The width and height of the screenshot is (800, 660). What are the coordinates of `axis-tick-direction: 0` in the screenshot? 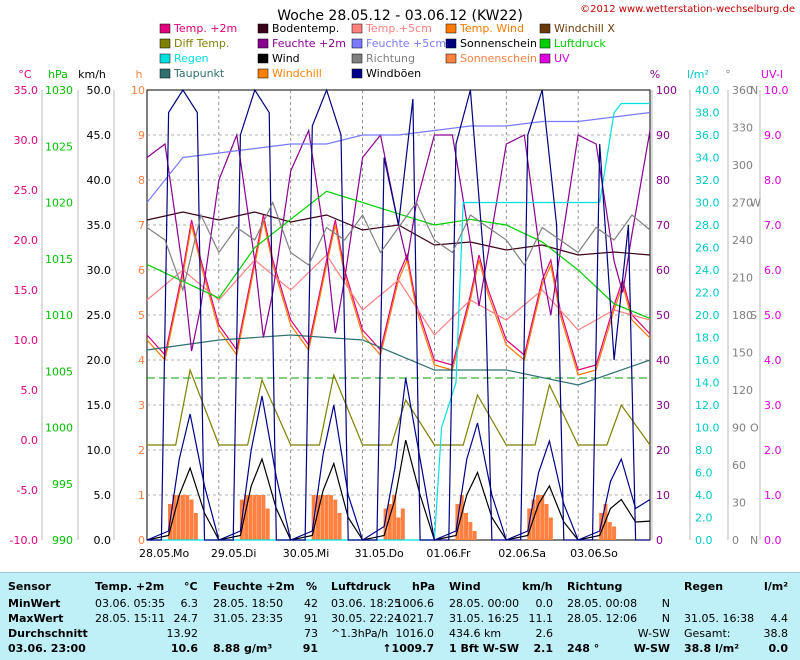 It's located at (735, 540).